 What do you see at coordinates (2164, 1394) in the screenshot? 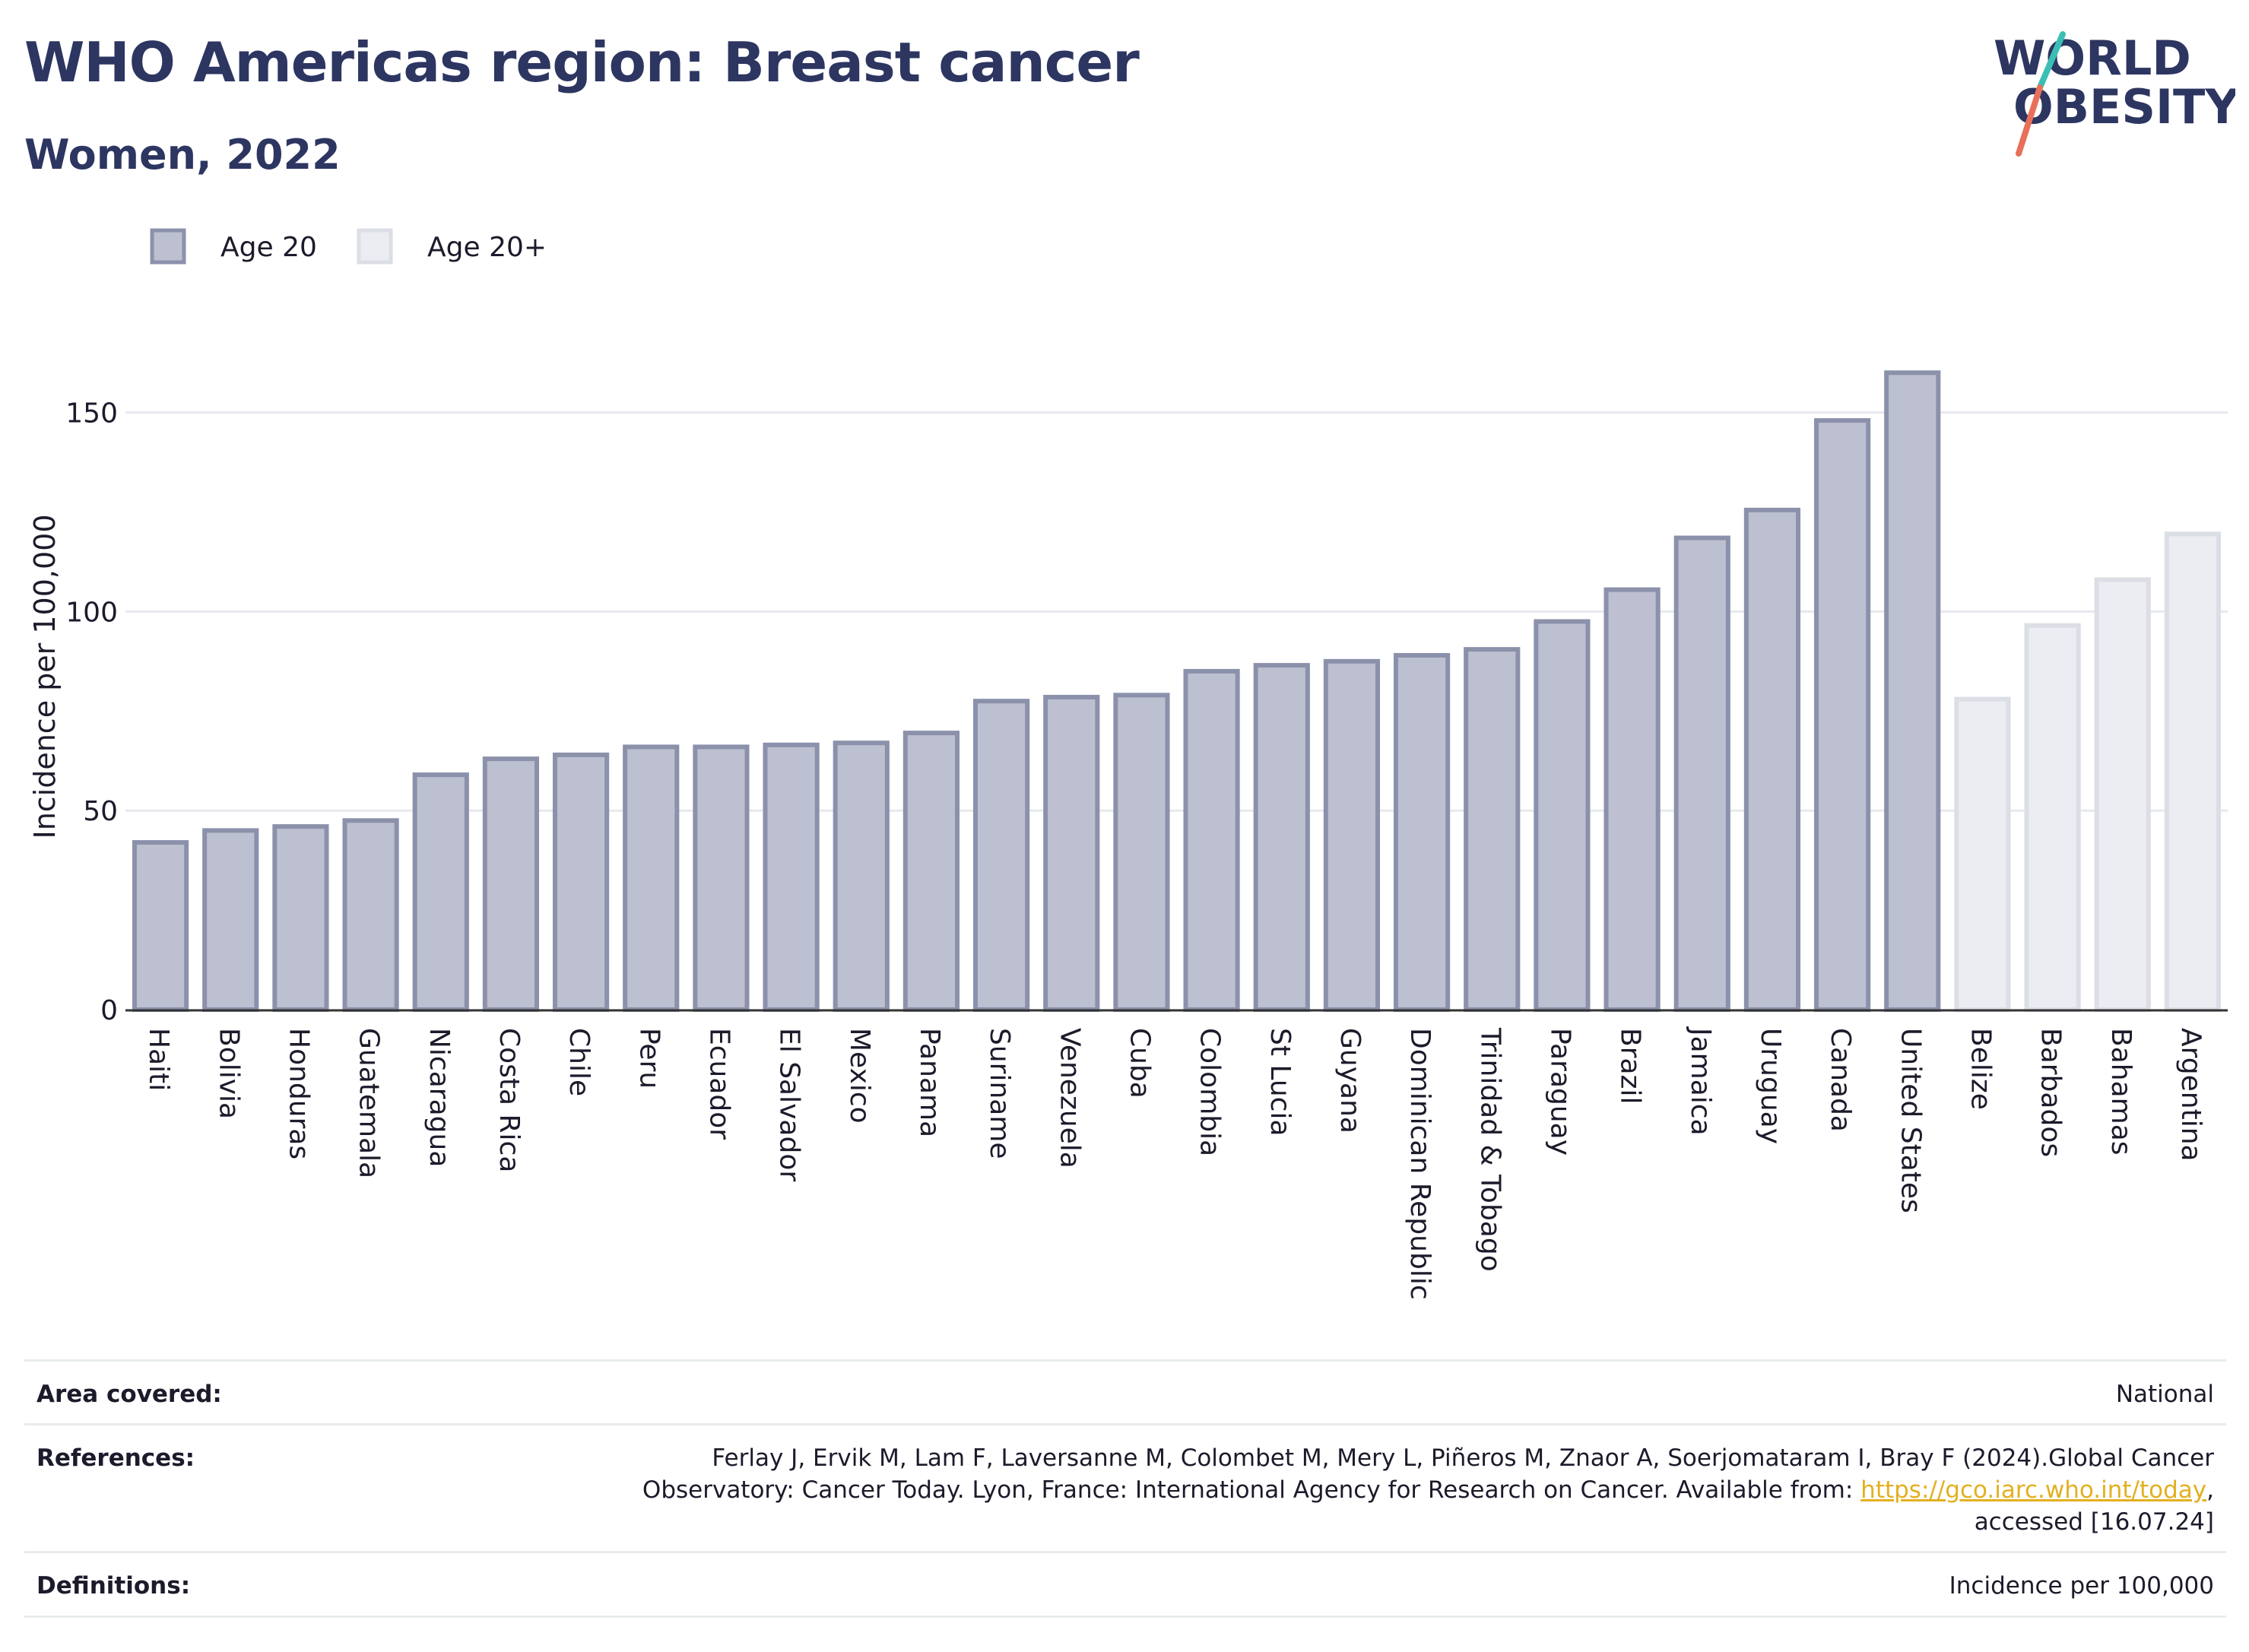
I see `area-covered-value: National` at bounding box center [2164, 1394].